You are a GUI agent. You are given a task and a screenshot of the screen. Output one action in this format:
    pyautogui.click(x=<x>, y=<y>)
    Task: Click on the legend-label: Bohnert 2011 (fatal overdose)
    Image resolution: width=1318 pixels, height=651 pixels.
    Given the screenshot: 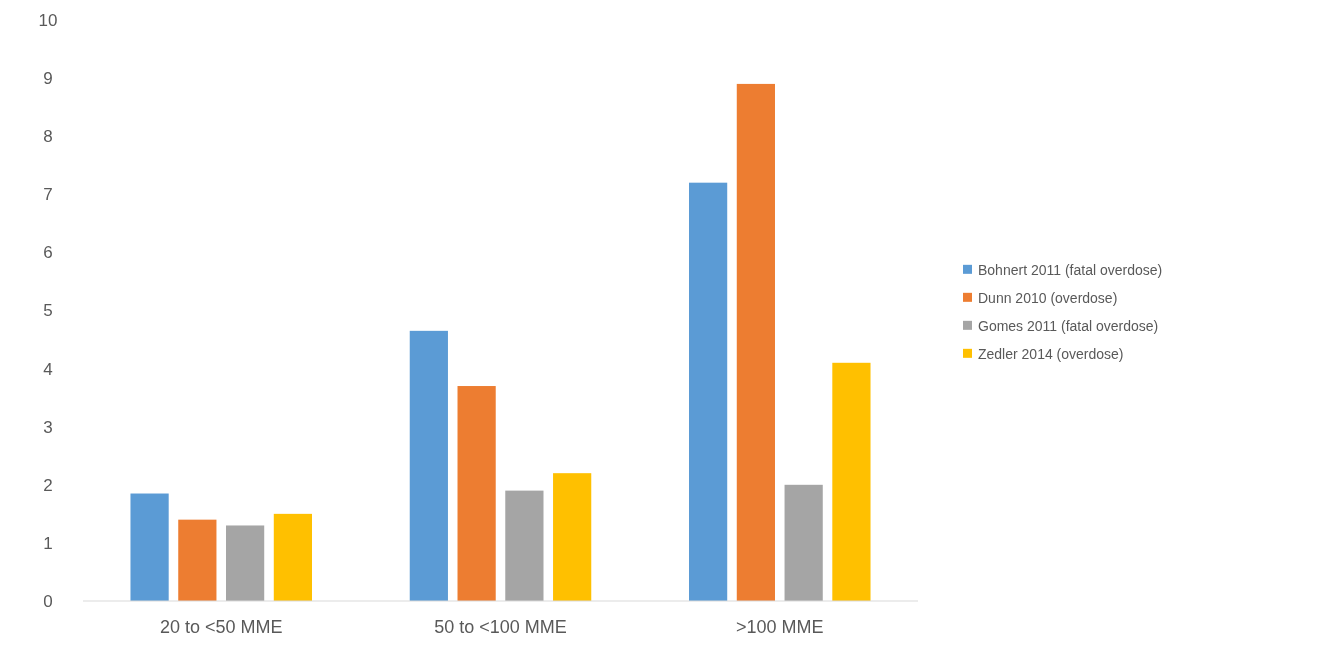 What is the action you would take?
    pyautogui.click(x=1070, y=269)
    